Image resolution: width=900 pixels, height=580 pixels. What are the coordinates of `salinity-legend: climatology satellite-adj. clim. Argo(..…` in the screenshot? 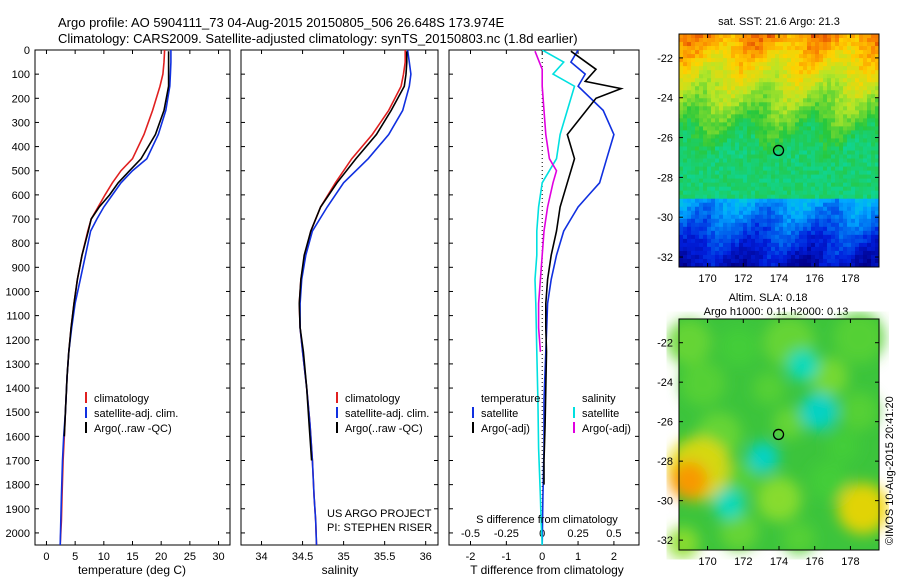 It's located at (379, 463).